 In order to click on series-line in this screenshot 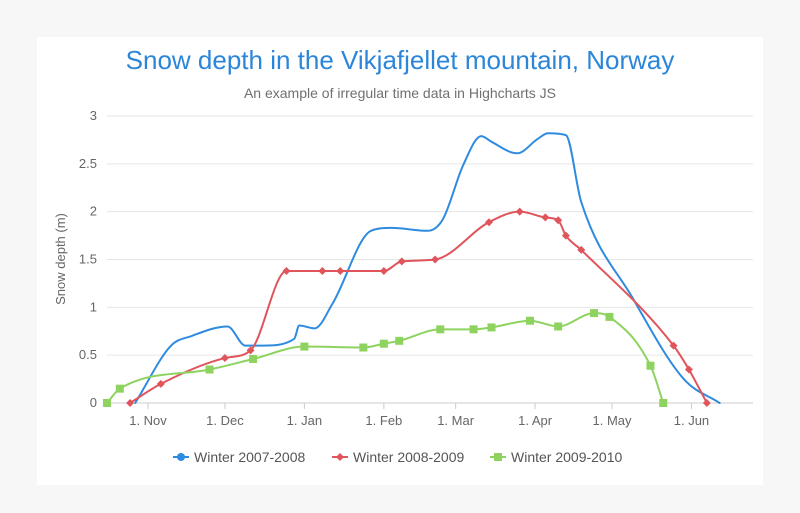, I will do `click(385, 358)`.